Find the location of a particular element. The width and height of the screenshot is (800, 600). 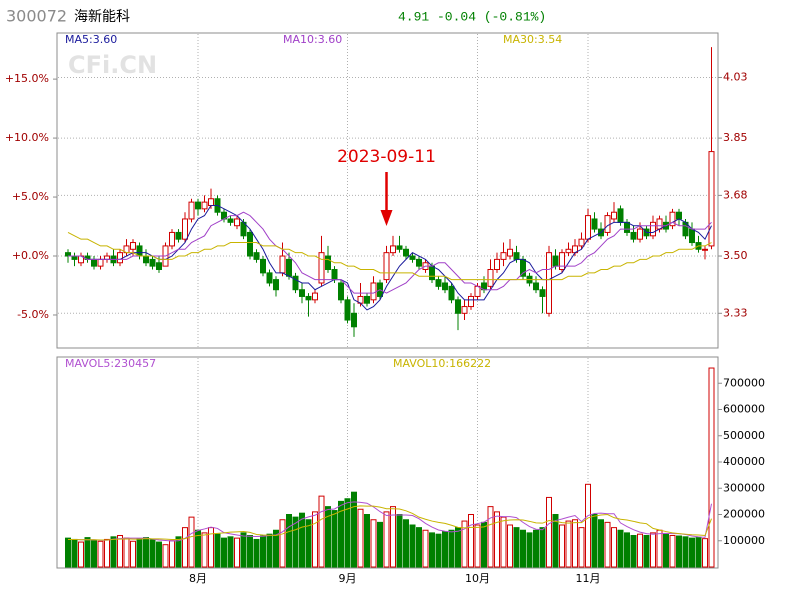

x-tick-label: 8月 is located at coordinates (198, 578).